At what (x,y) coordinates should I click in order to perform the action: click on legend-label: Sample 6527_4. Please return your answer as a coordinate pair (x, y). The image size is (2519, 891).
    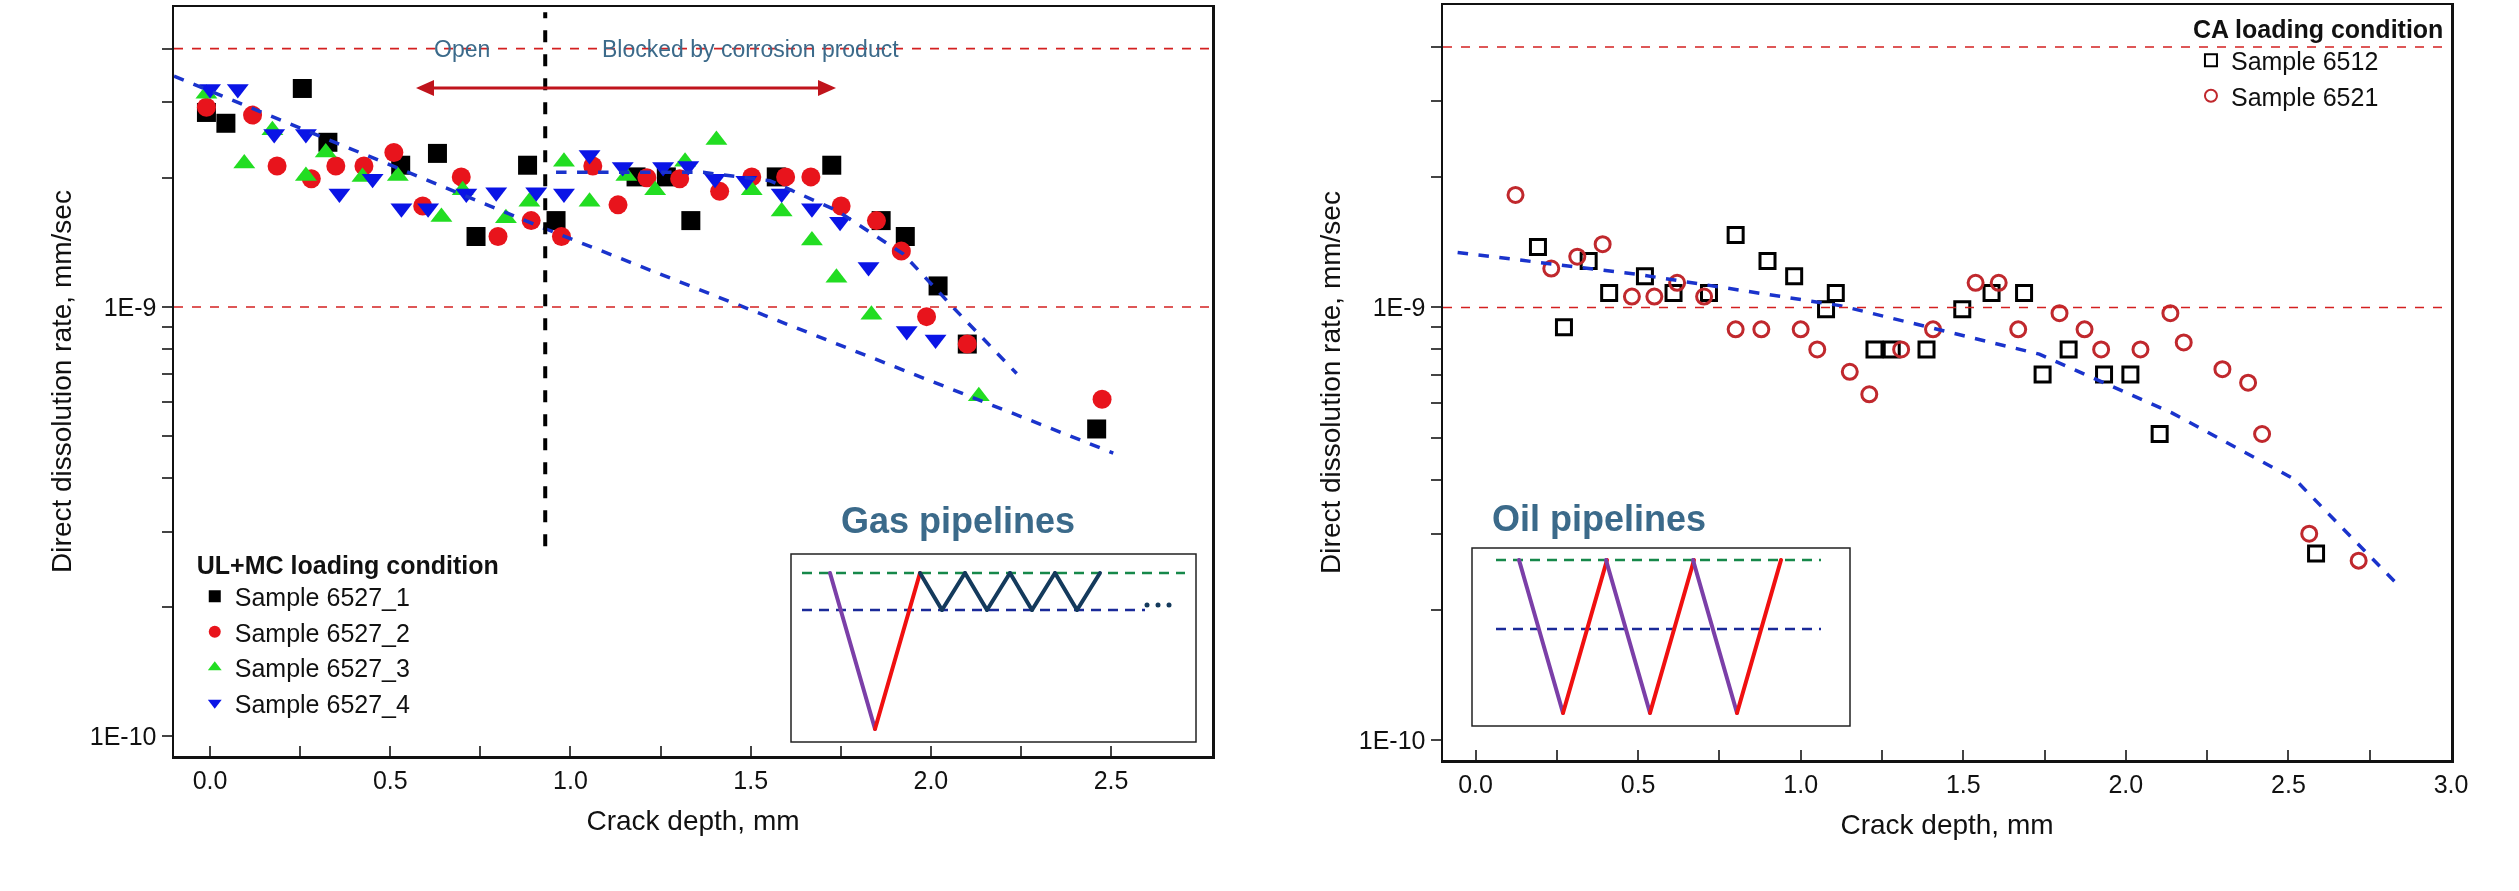
    Looking at the image, I should click on (322, 703).